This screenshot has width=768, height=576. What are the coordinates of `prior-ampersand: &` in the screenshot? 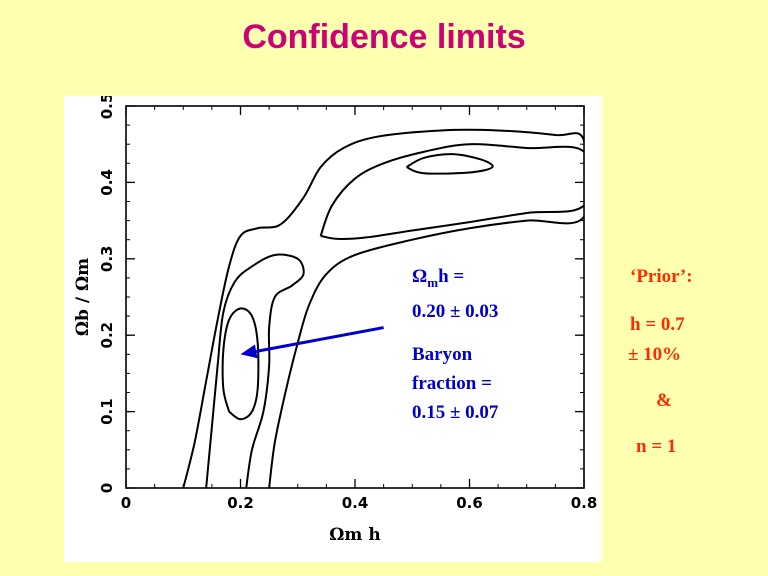 It's located at (664, 400).